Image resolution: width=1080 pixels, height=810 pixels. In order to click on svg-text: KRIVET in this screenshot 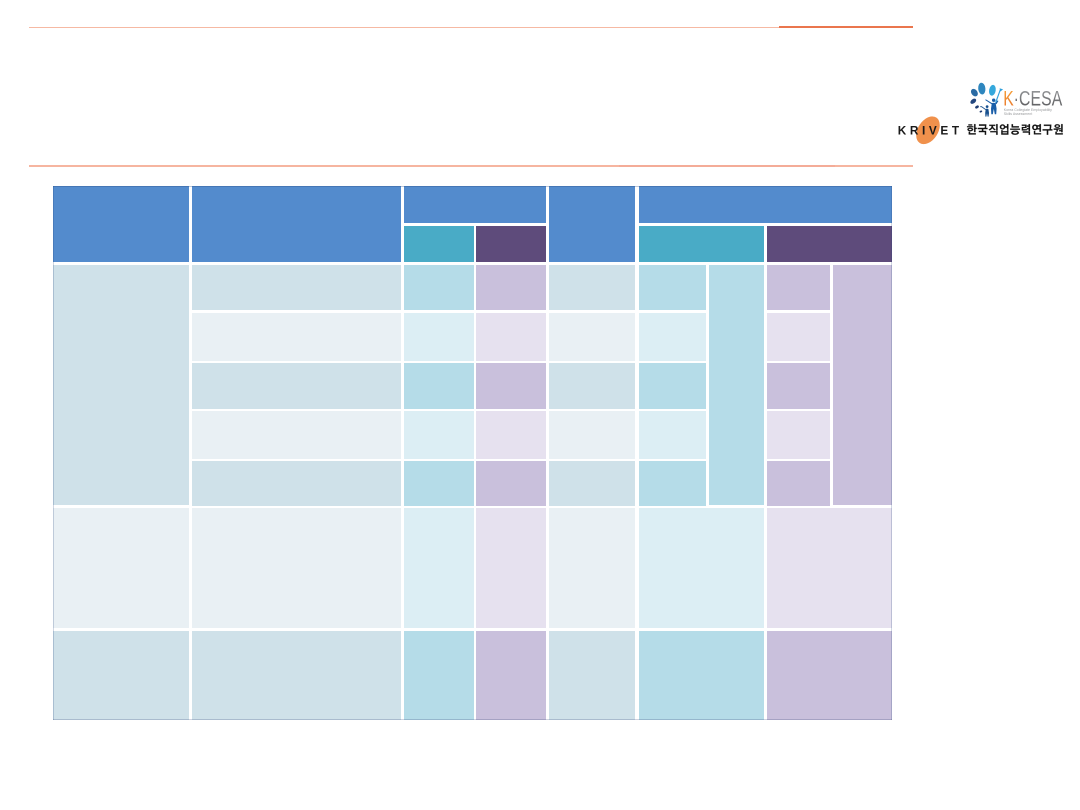, I will do `click(930, 131)`.